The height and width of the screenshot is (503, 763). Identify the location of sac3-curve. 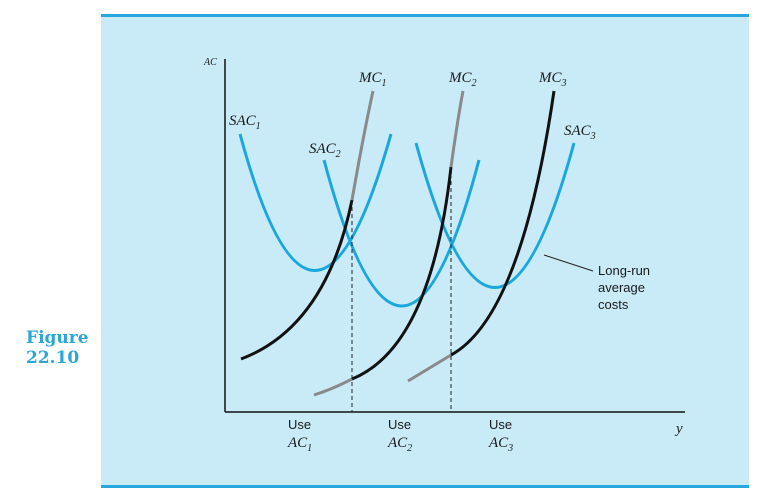
(495, 215).